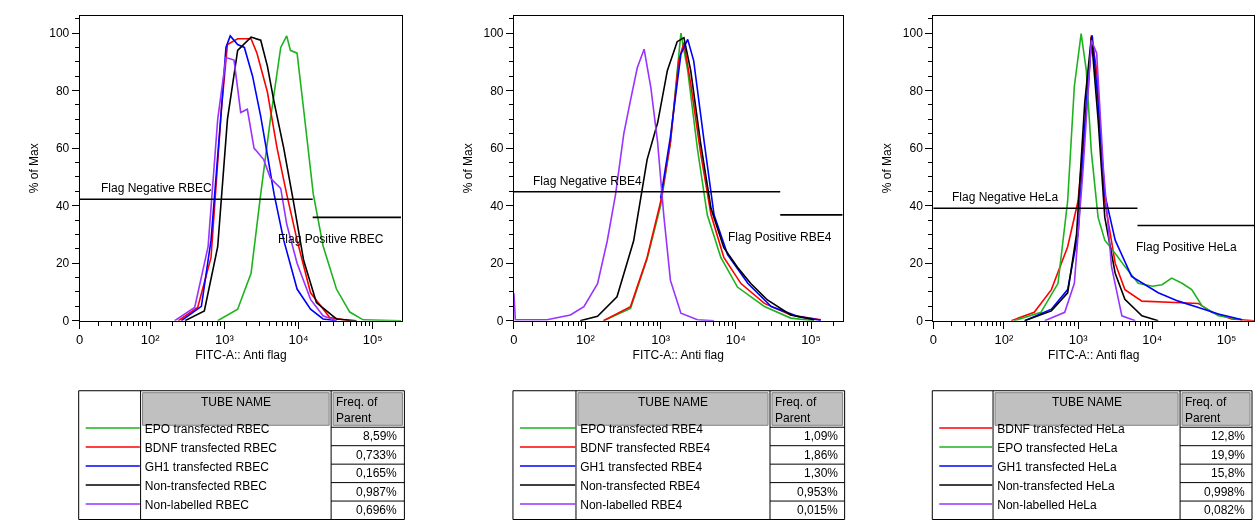  What do you see at coordinates (821, 455) in the screenshot?
I see `text: 1,86%` at bounding box center [821, 455].